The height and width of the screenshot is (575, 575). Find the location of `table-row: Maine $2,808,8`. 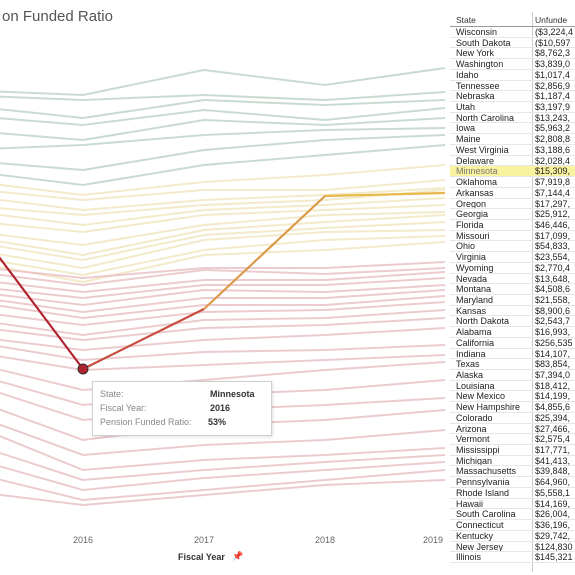

table-row: Maine $2,808,8 is located at coordinates (512, 139).